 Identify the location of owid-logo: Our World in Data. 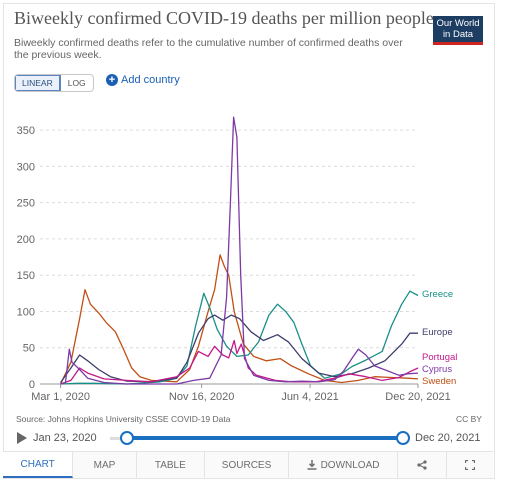
(458, 30).